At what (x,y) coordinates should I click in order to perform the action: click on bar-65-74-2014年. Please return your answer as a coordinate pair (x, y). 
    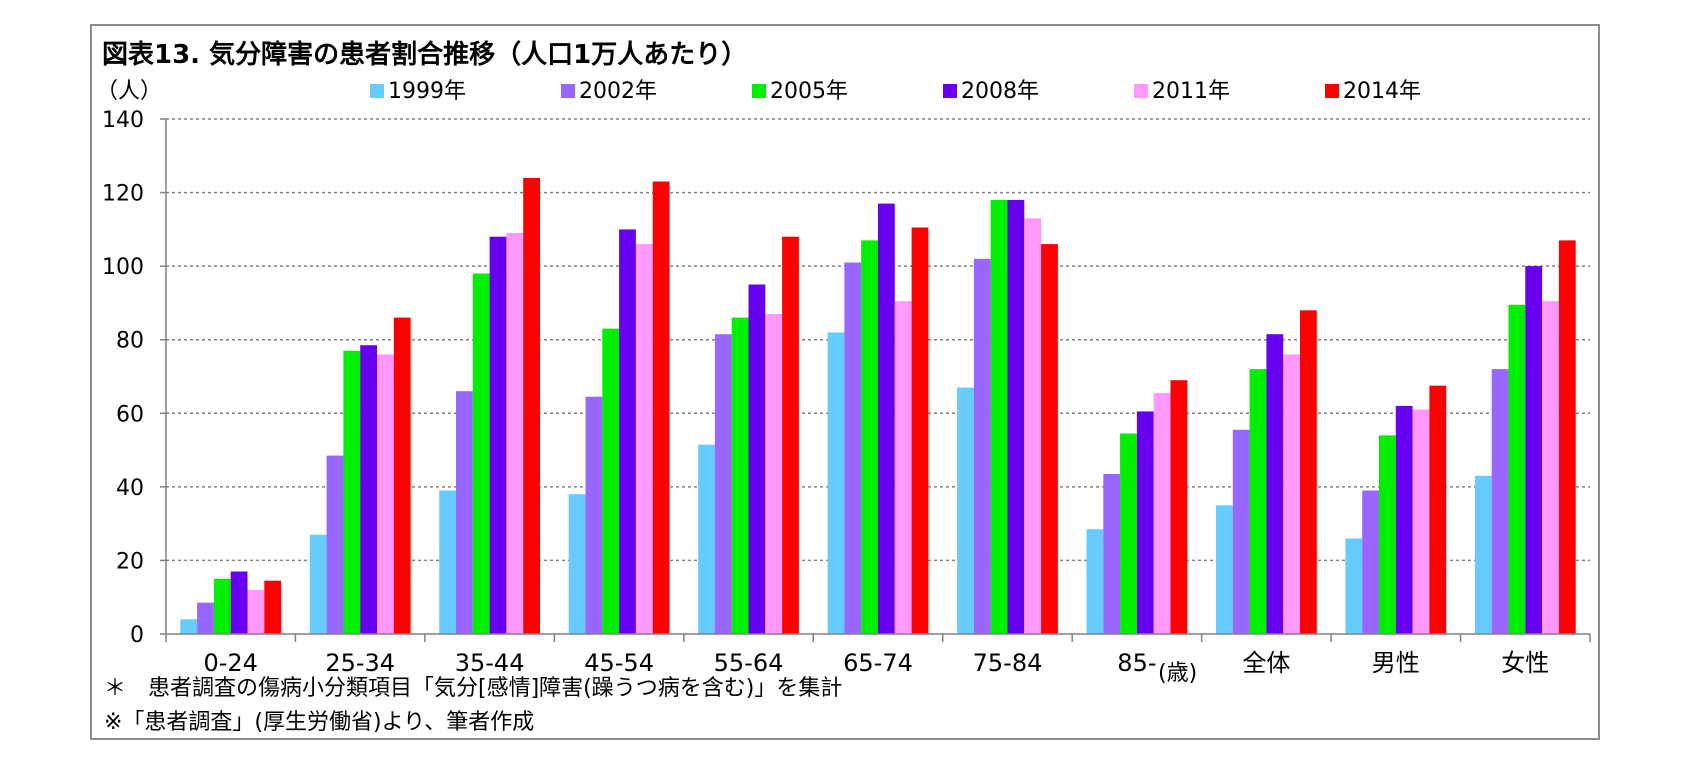
    Looking at the image, I should click on (920, 430).